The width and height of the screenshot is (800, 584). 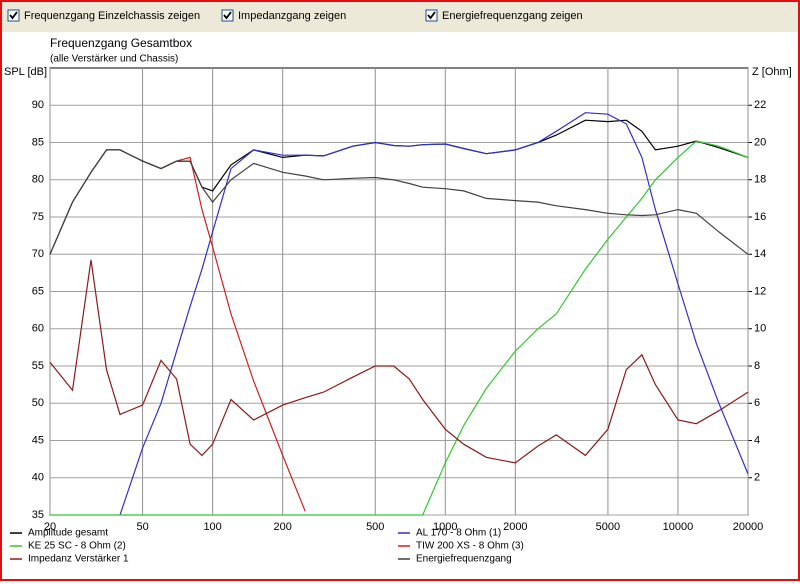 What do you see at coordinates (38, 440) in the screenshot?
I see `y-tick-label: 45` at bounding box center [38, 440].